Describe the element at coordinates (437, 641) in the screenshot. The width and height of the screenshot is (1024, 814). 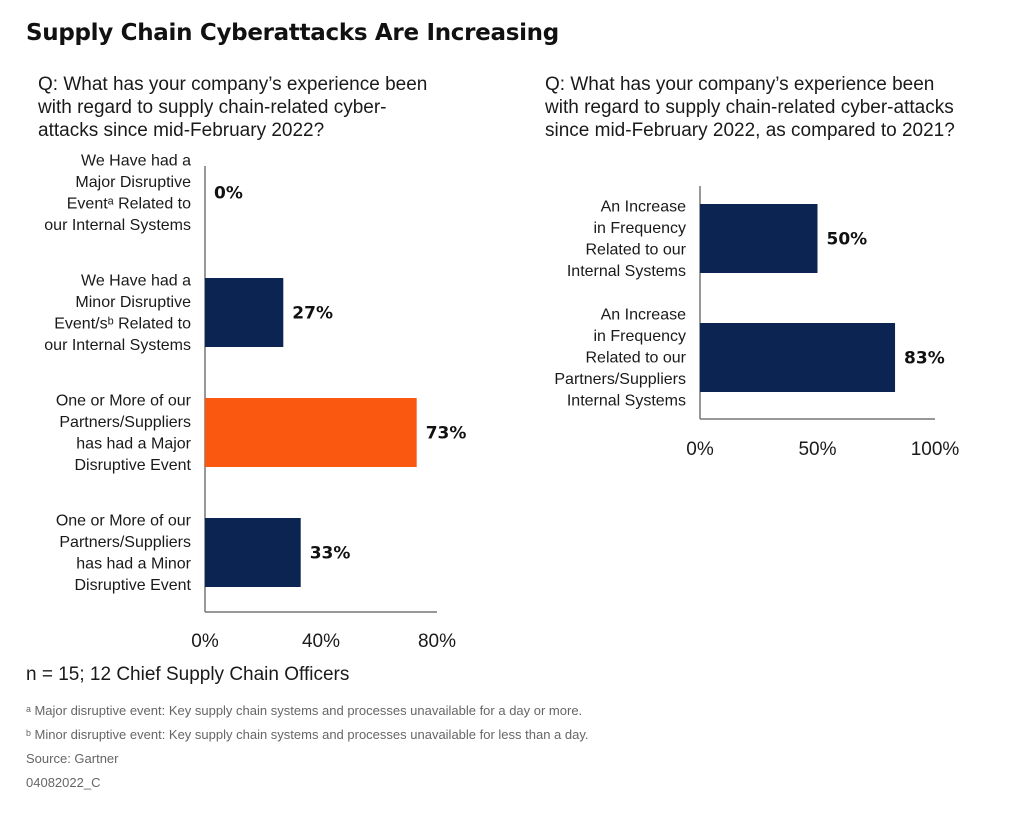
I see `left-chart-x-tick-label-2: 80%` at that location.